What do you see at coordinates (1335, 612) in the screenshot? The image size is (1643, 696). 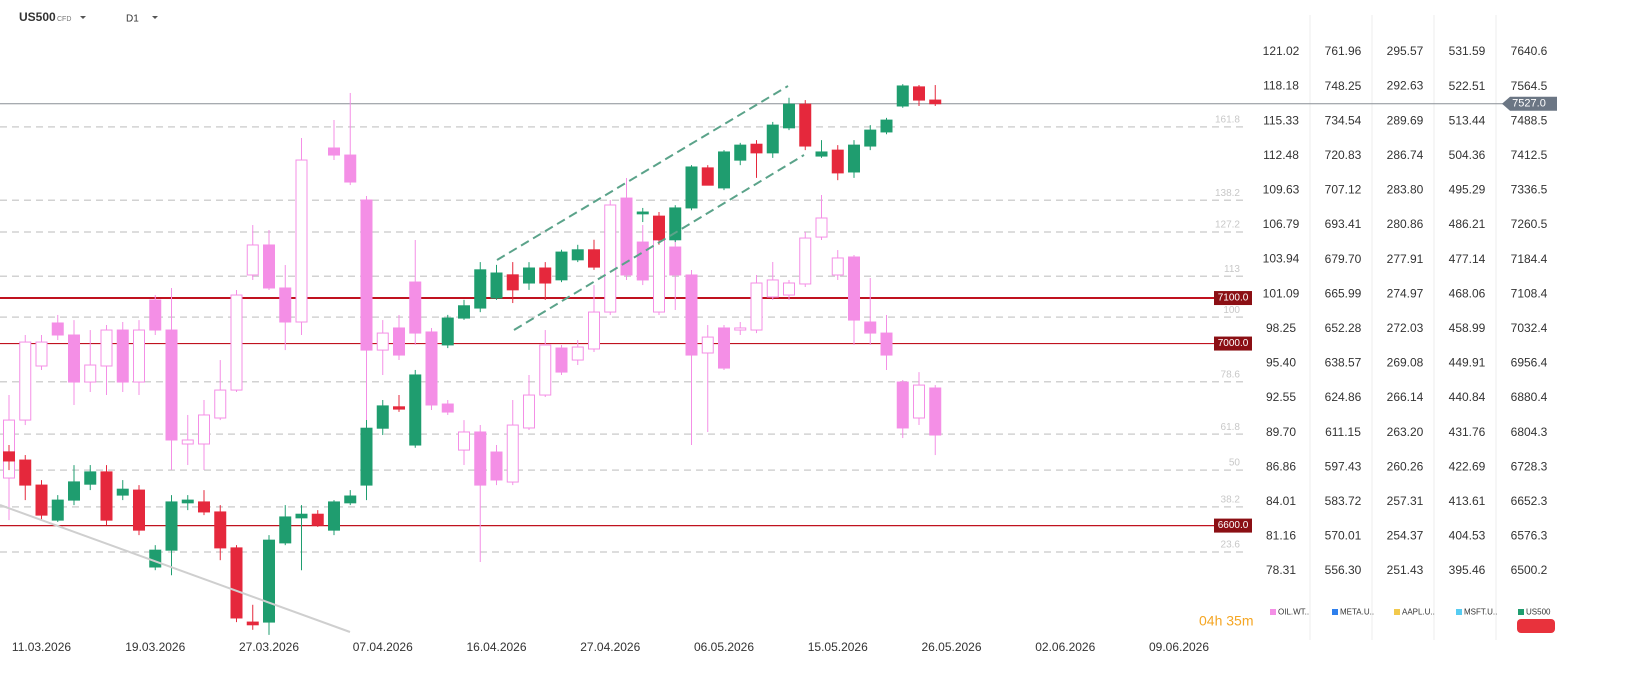 I see `legend-swatch` at bounding box center [1335, 612].